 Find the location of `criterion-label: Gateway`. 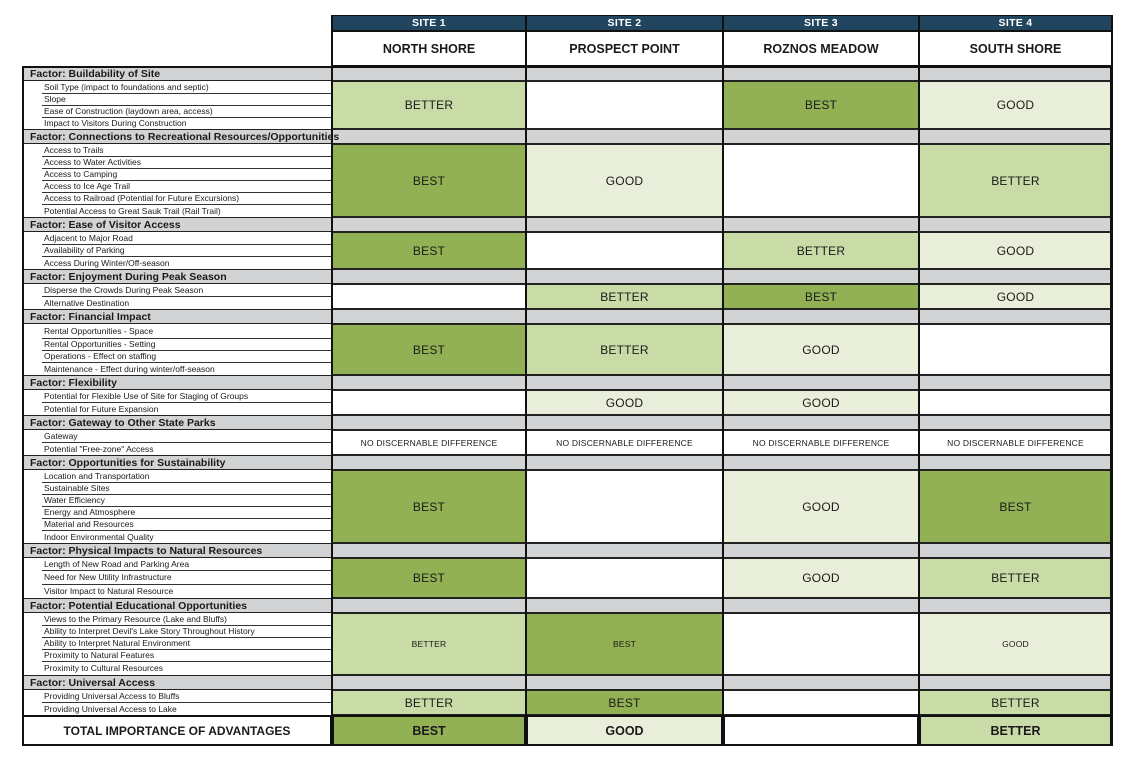

criterion-label: Gateway is located at coordinates (61, 436).